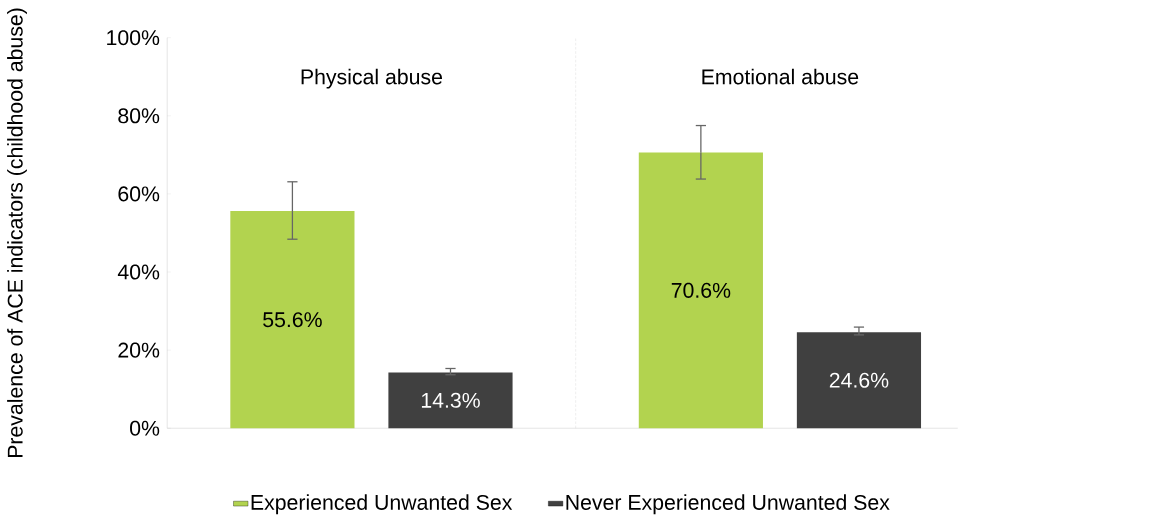 The width and height of the screenshot is (1162, 526). What do you see at coordinates (728, 504) in the screenshot?
I see `legend-label: Never Experienced Unwanted Sex` at bounding box center [728, 504].